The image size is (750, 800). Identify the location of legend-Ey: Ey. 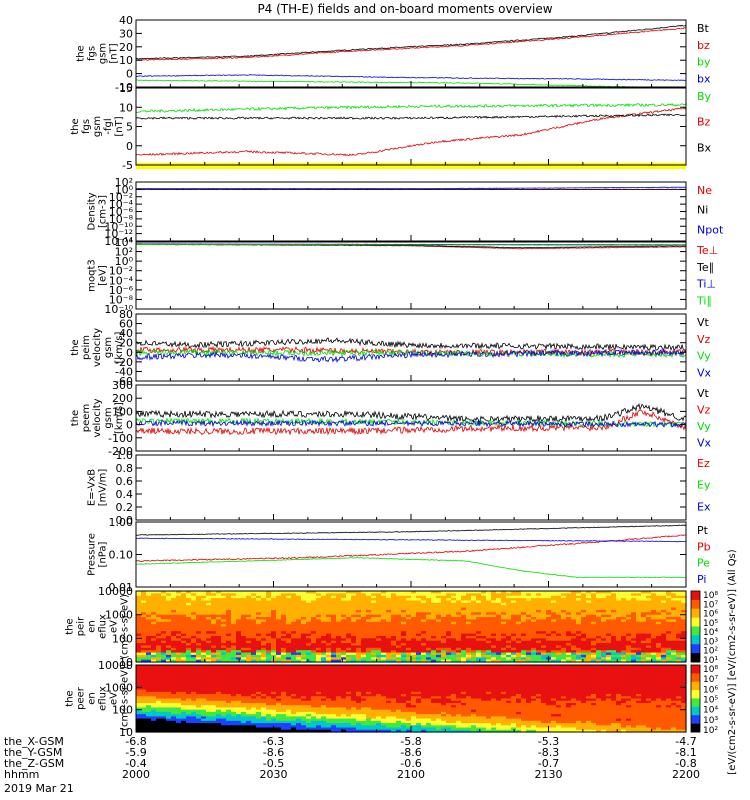
(704, 485).